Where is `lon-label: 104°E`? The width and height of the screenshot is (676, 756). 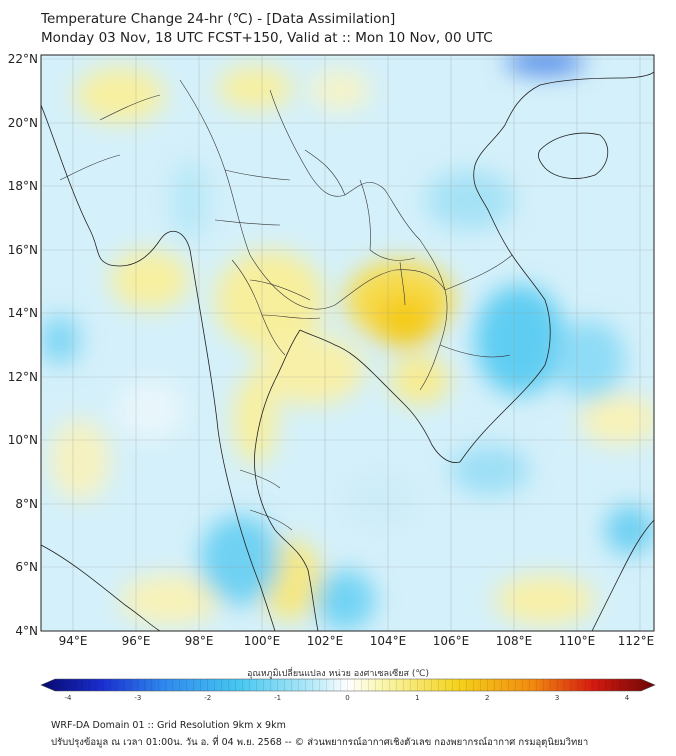 lon-label: 104°E is located at coordinates (388, 641).